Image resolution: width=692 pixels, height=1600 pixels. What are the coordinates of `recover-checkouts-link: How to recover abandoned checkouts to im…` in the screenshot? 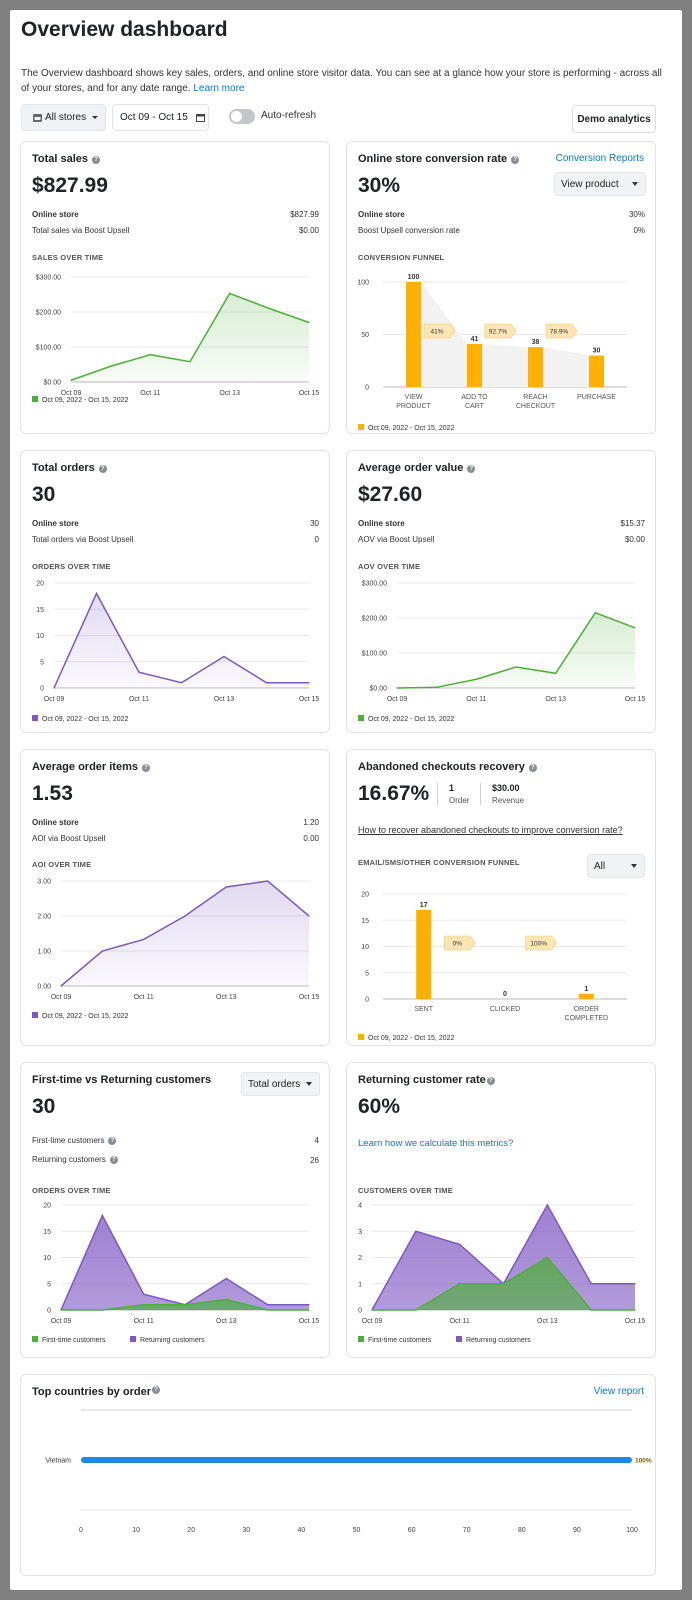 It's located at (490, 830).